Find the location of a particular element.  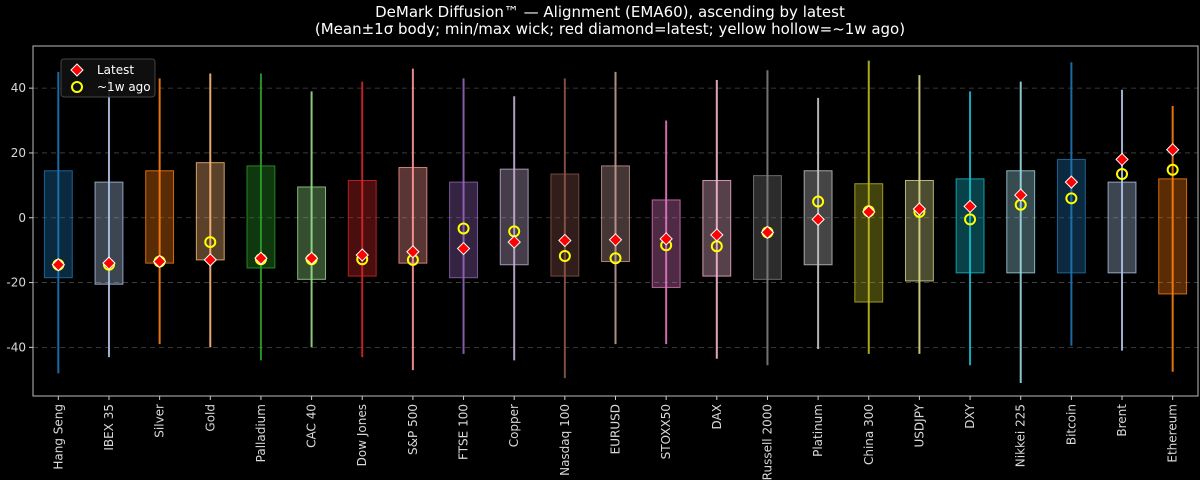

legend-latest-label: Latest is located at coordinates (115, 70).